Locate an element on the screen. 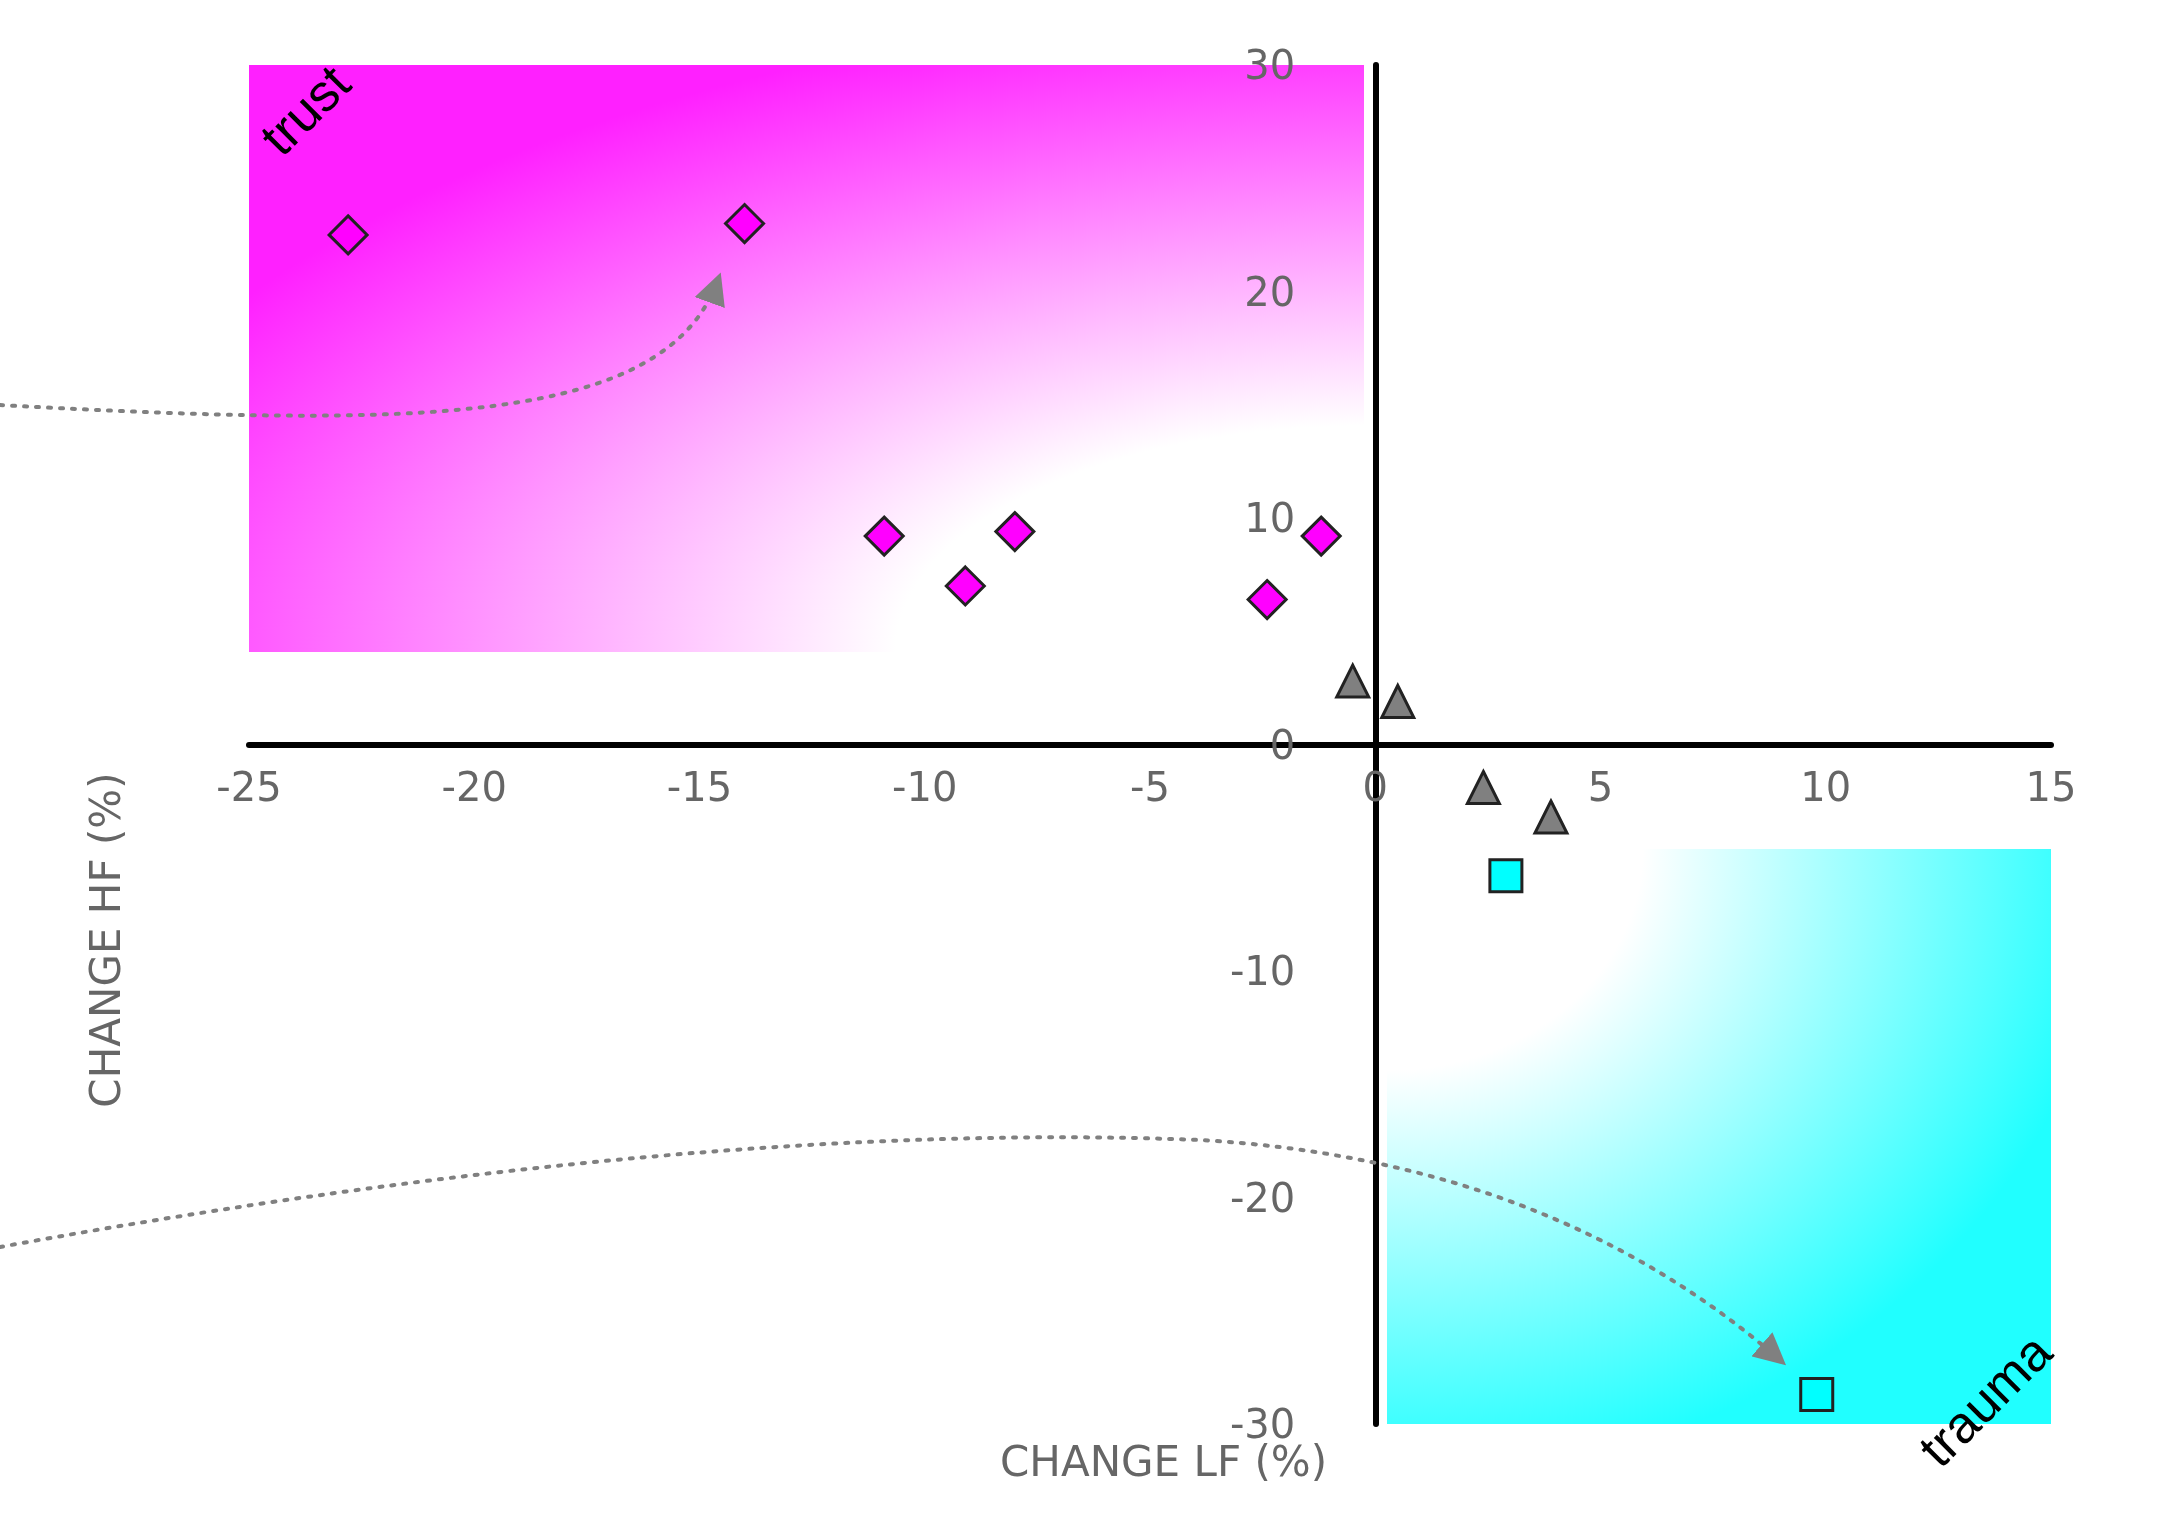 This screenshot has width=2165, height=1513. annotation: trust is located at coordinates (305, 110).